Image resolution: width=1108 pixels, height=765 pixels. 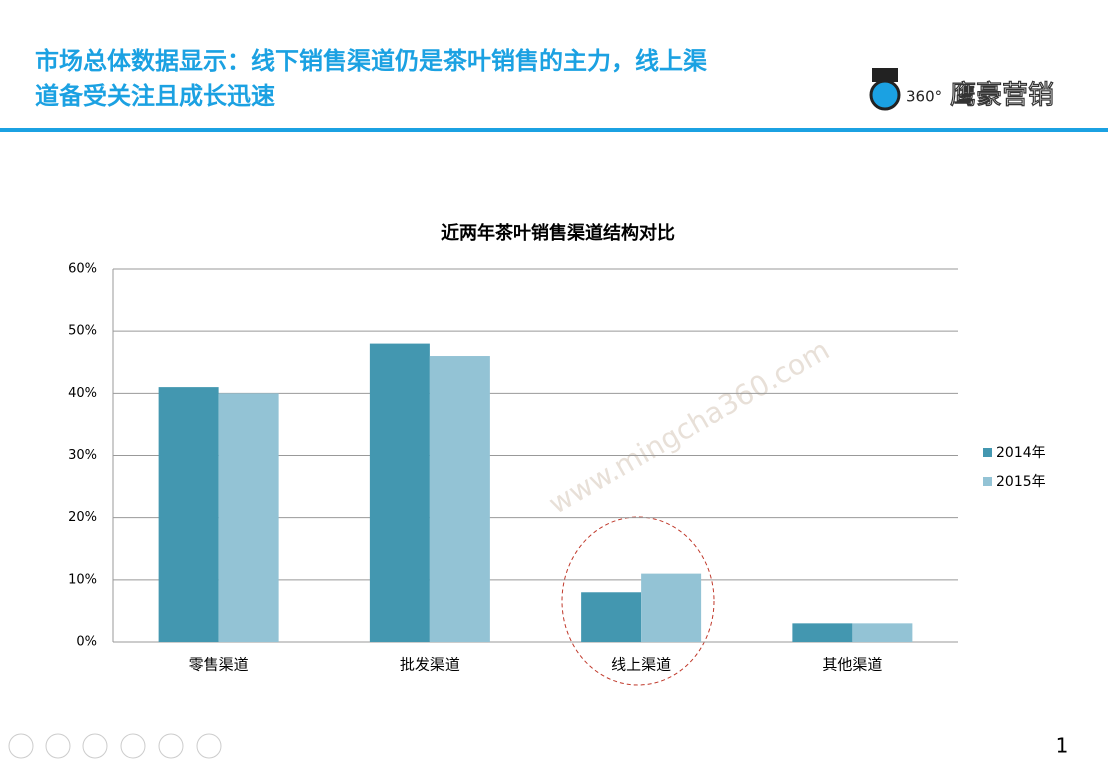 What do you see at coordinates (885, 95) in the screenshot?
I see `logo-icon` at bounding box center [885, 95].